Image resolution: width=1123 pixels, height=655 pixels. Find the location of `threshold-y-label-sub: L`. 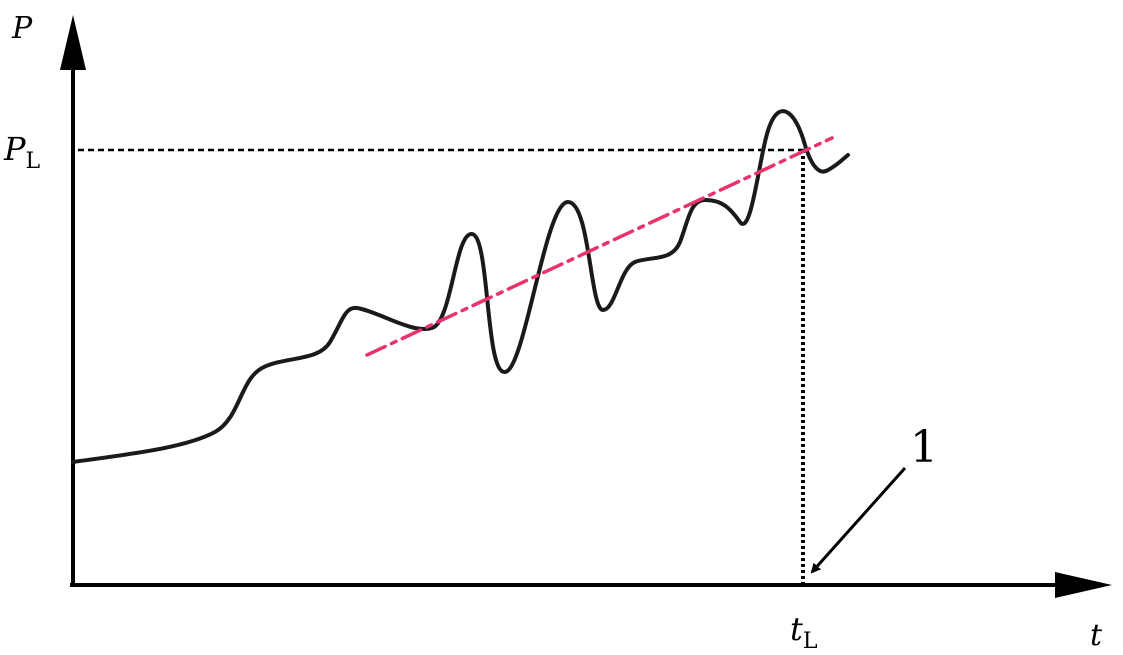

threshold-y-label-sub: L is located at coordinates (33, 161).